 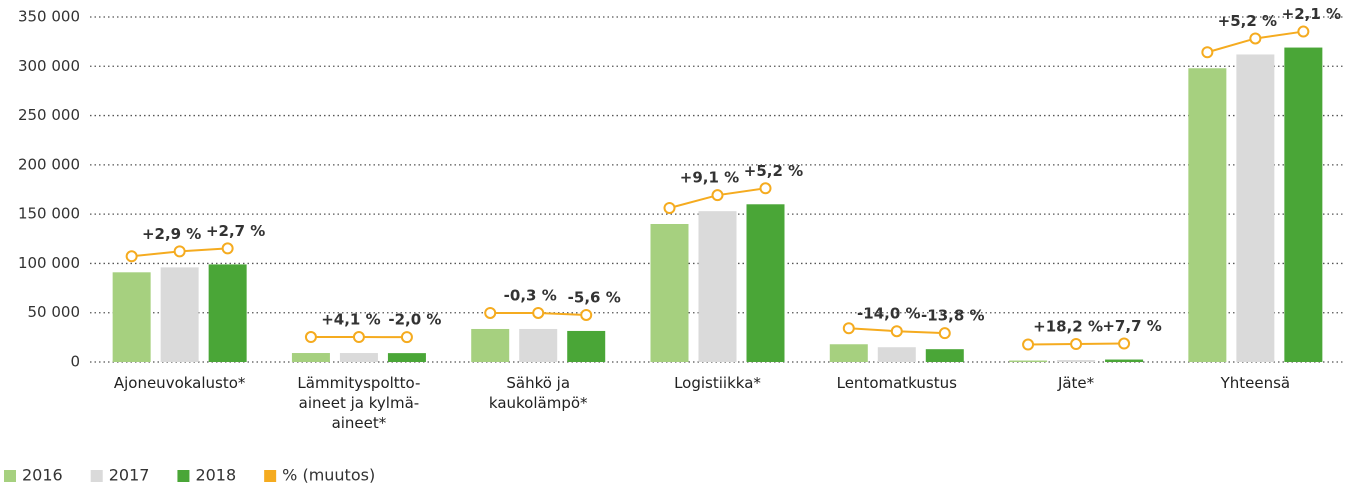 I want to click on y-tick-label: 150 000, so click(x=49, y=214).